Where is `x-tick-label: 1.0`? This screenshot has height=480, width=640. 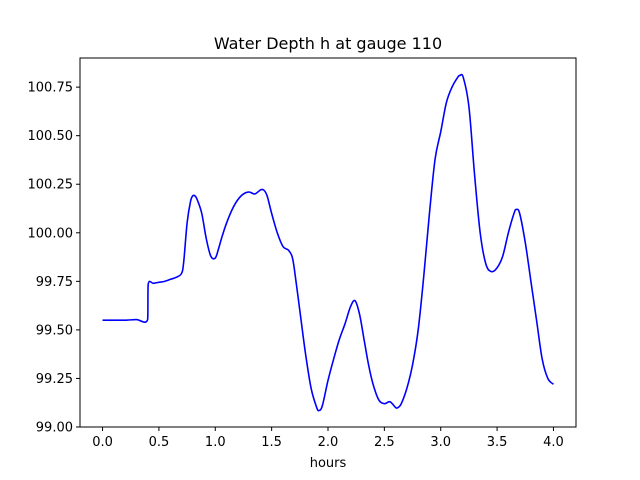 x-tick-label: 1.0 is located at coordinates (215, 442).